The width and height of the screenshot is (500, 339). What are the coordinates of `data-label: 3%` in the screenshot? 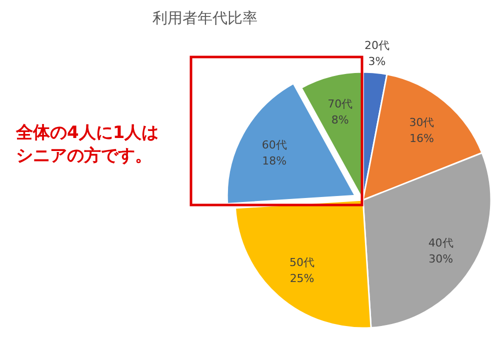 It's located at (377, 61).